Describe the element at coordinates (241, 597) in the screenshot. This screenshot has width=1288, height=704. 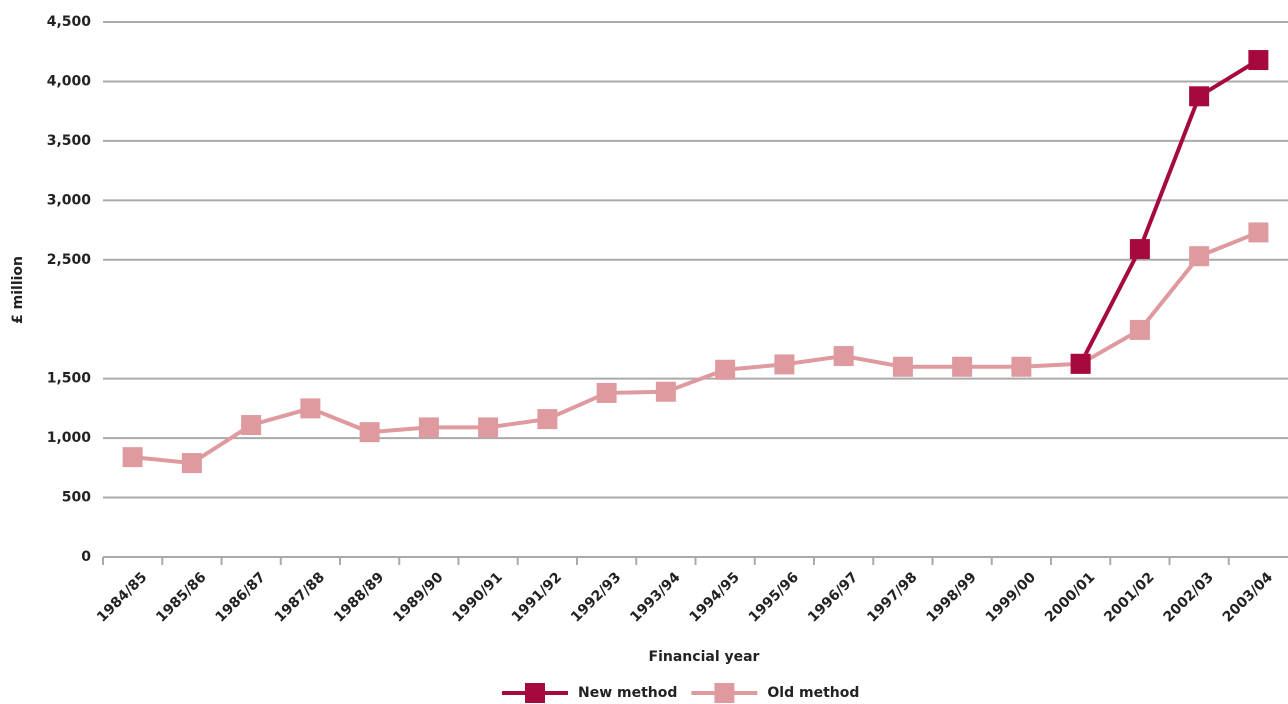
I see `x-tick-label: 1986/87` at that location.